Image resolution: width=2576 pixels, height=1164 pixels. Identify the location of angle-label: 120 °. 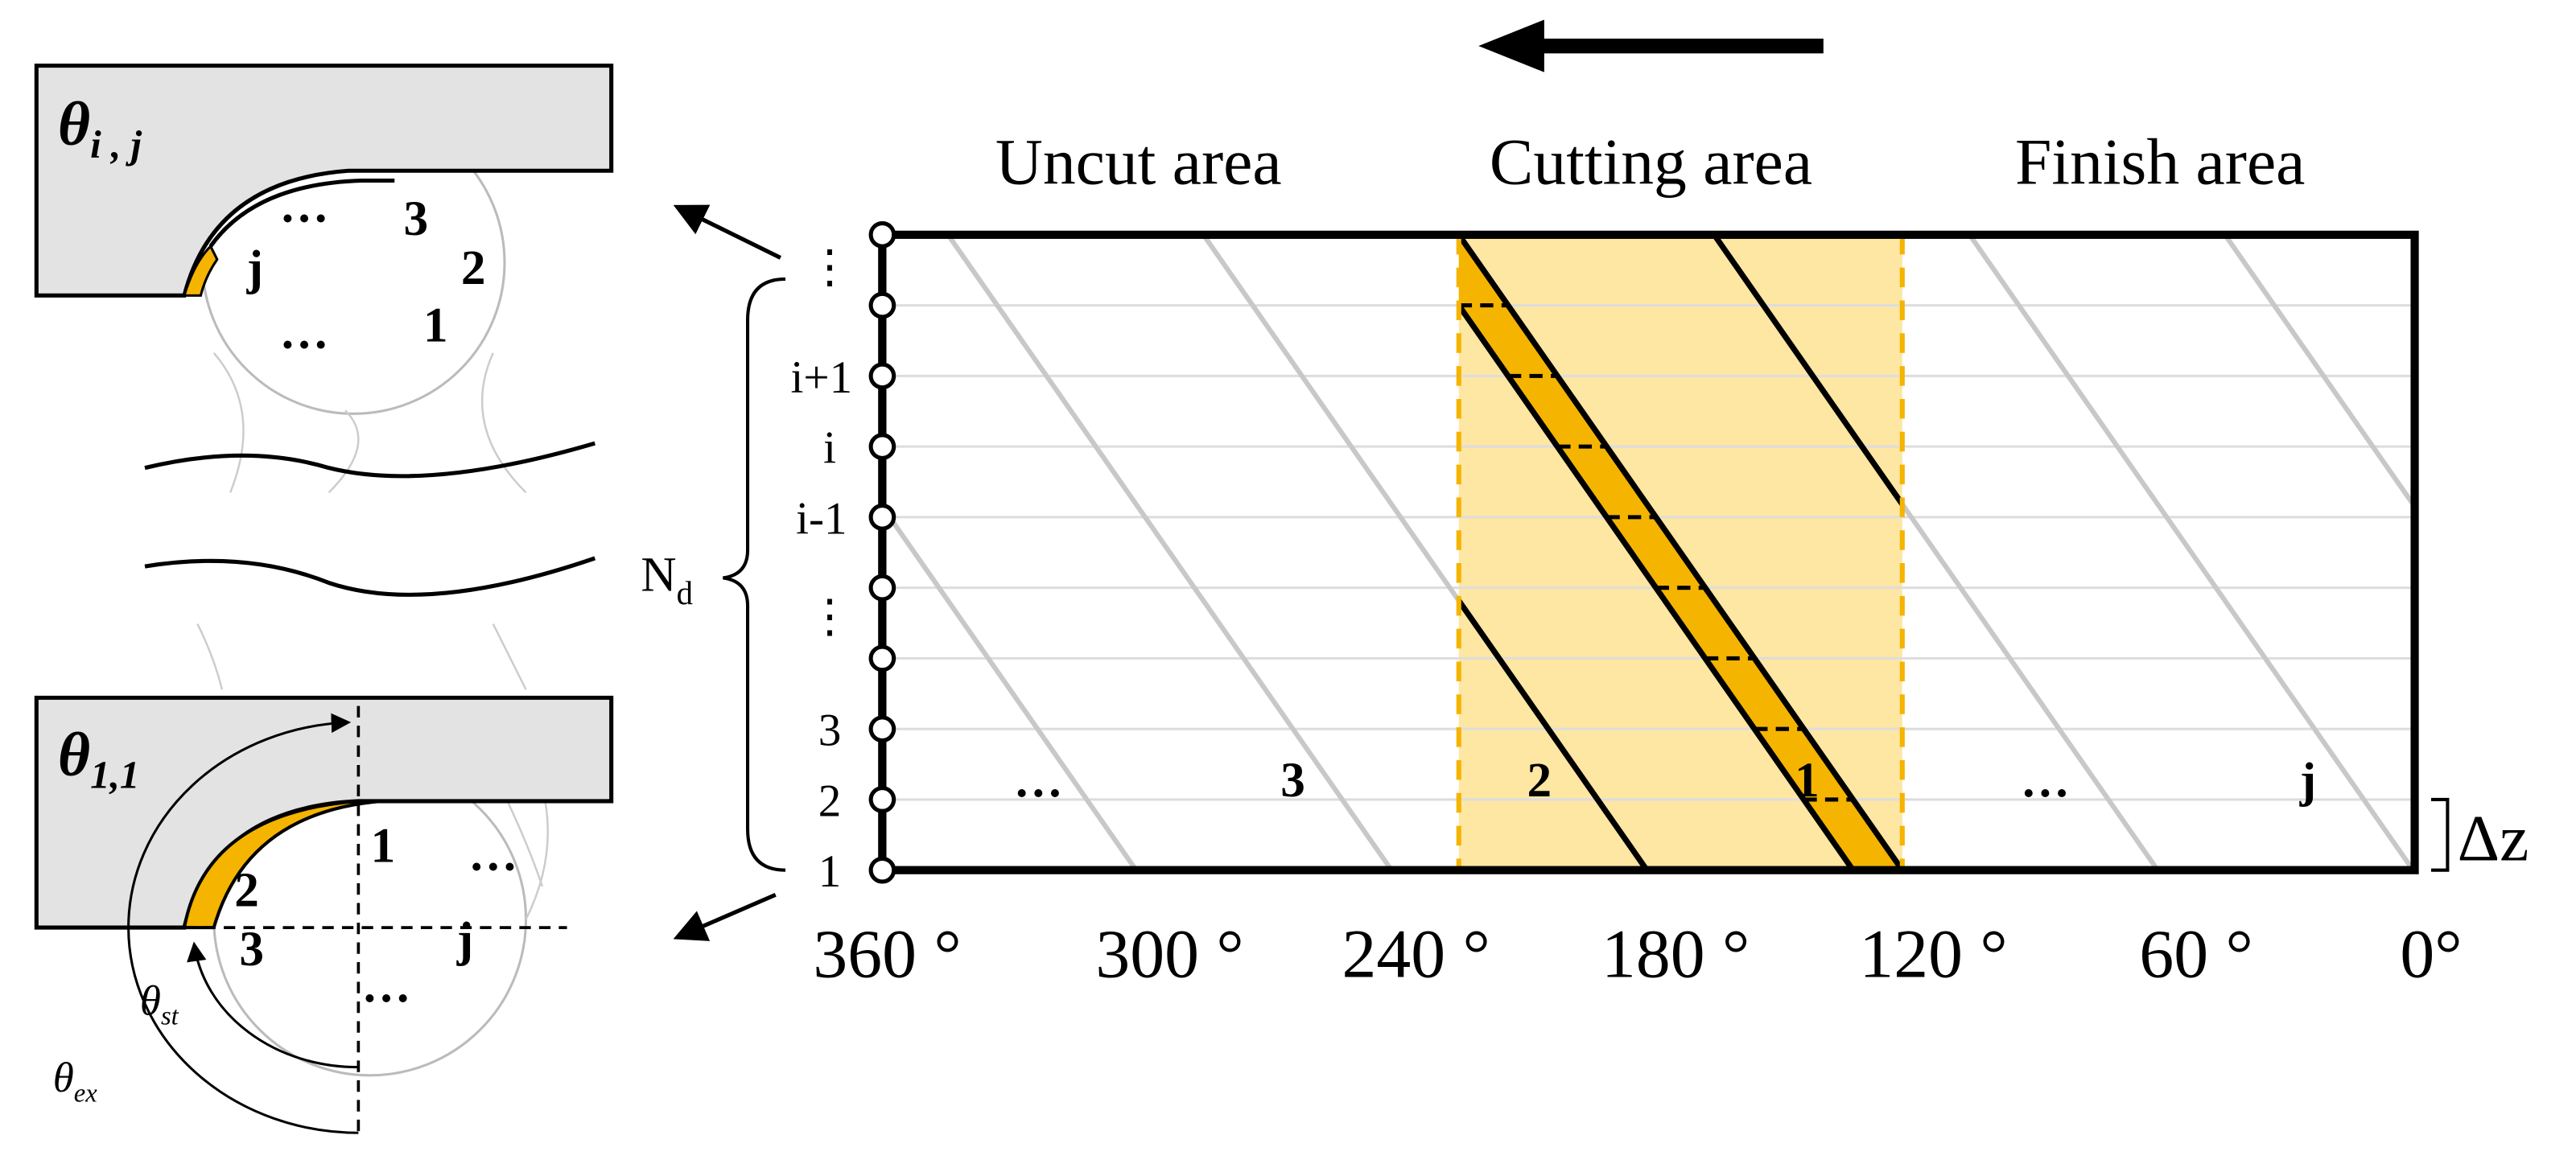
(1933, 953).